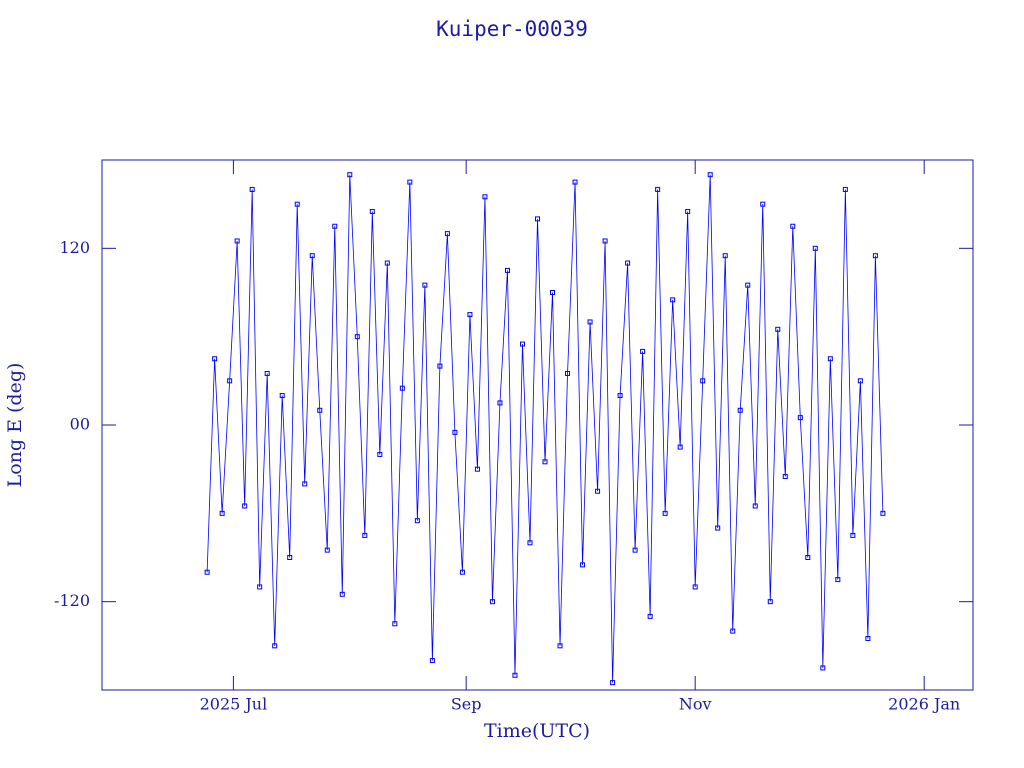  What do you see at coordinates (512, 29) in the screenshot?
I see `chart-title: Kuiper-00039` at bounding box center [512, 29].